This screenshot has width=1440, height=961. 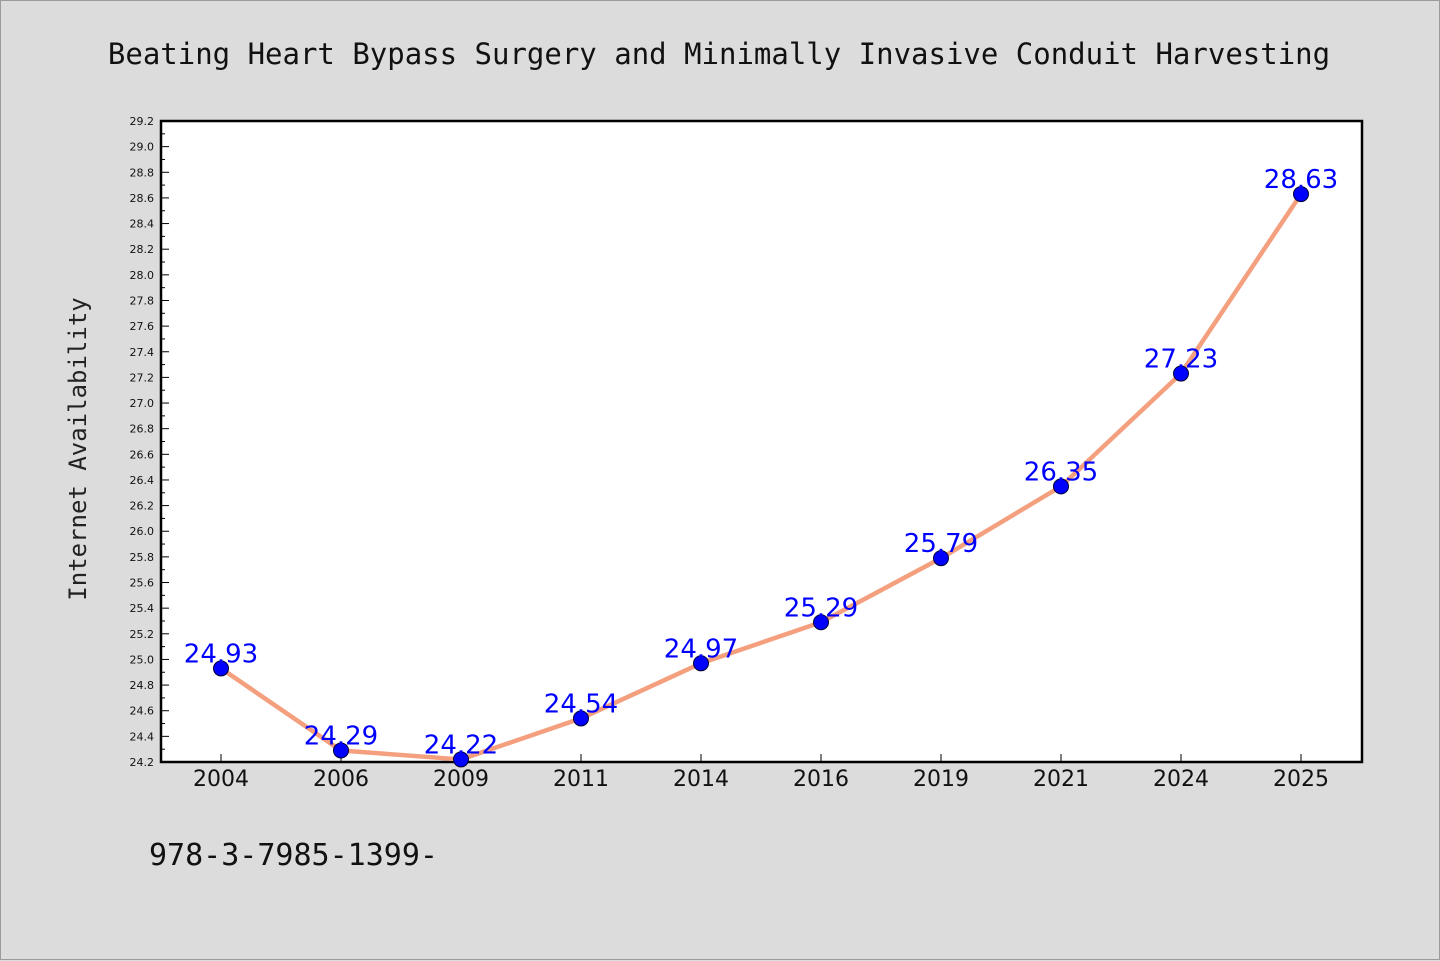 I want to click on x-tick-label: 2021, so click(x=1061, y=779).